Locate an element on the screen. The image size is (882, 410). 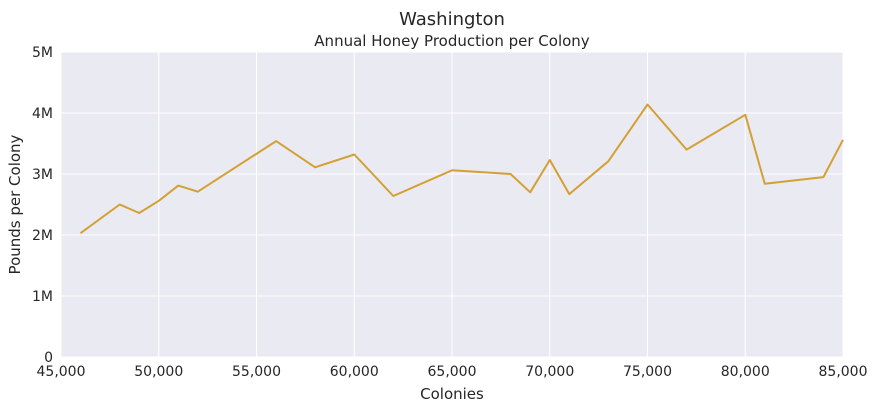
x-tick-label: 70,000 is located at coordinates (549, 372).